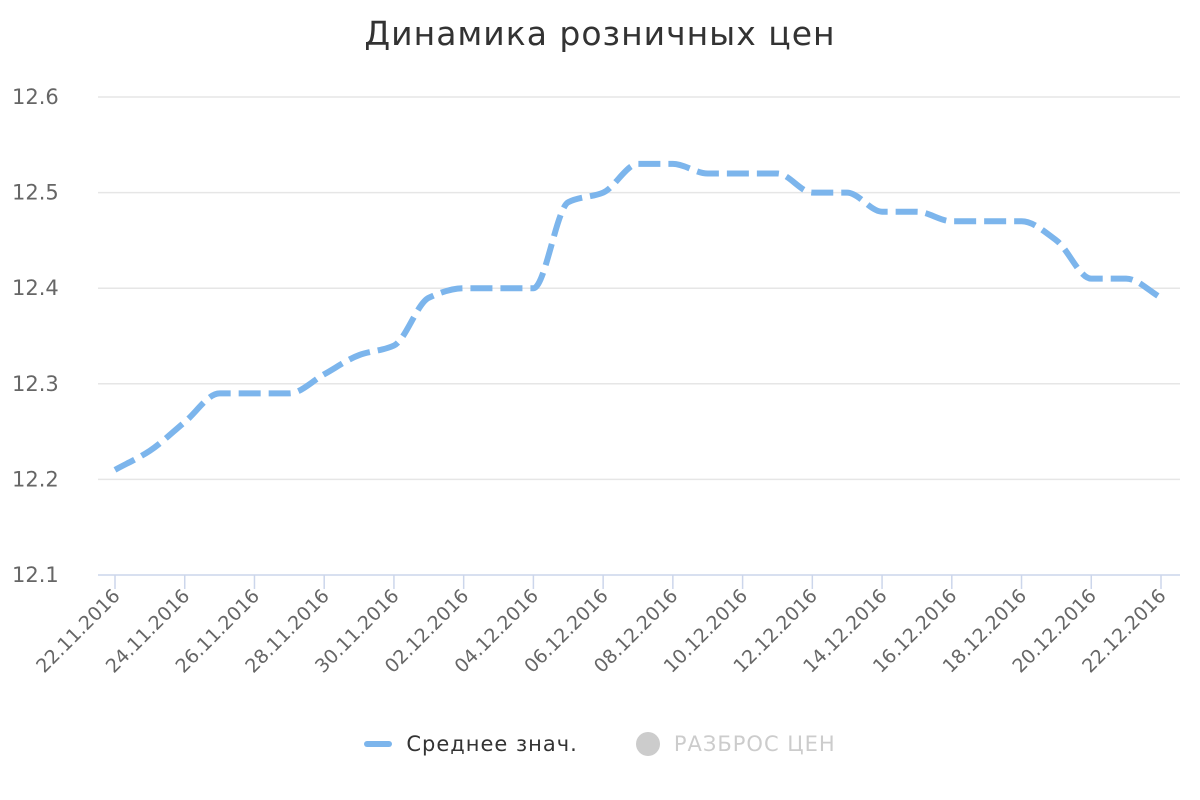 This screenshot has width=1200, height=800. Describe the element at coordinates (35, 479) in the screenshot. I see `y-tick-label: 12.2` at that location.